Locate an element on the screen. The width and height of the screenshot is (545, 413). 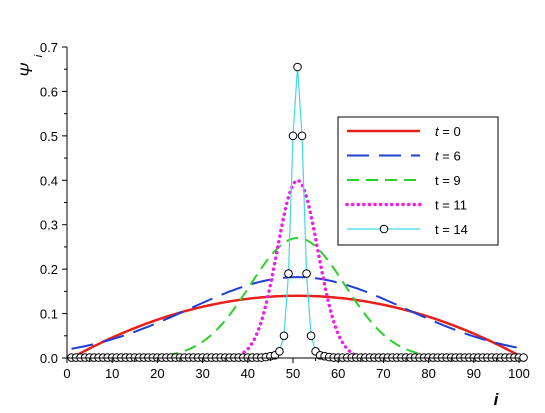
x-tick-label: 40 is located at coordinates (248, 373).